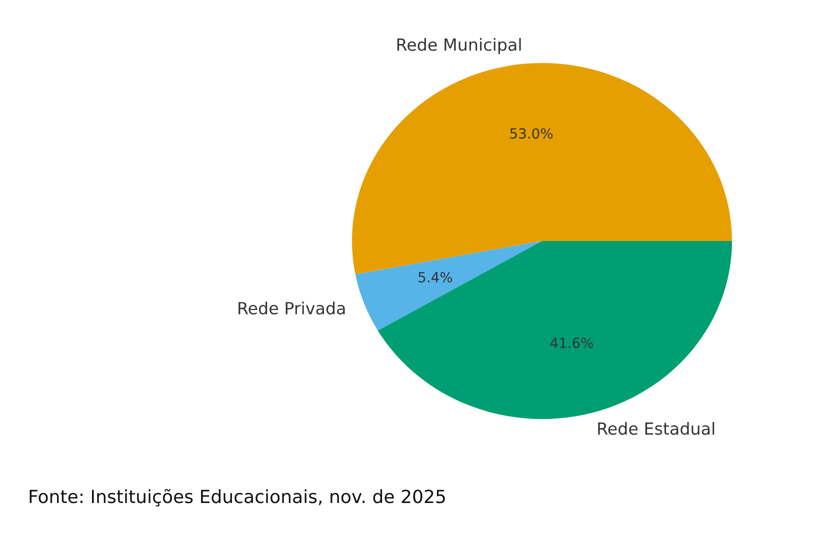  I want to click on slice-label: Rede Privada, so click(291, 308).